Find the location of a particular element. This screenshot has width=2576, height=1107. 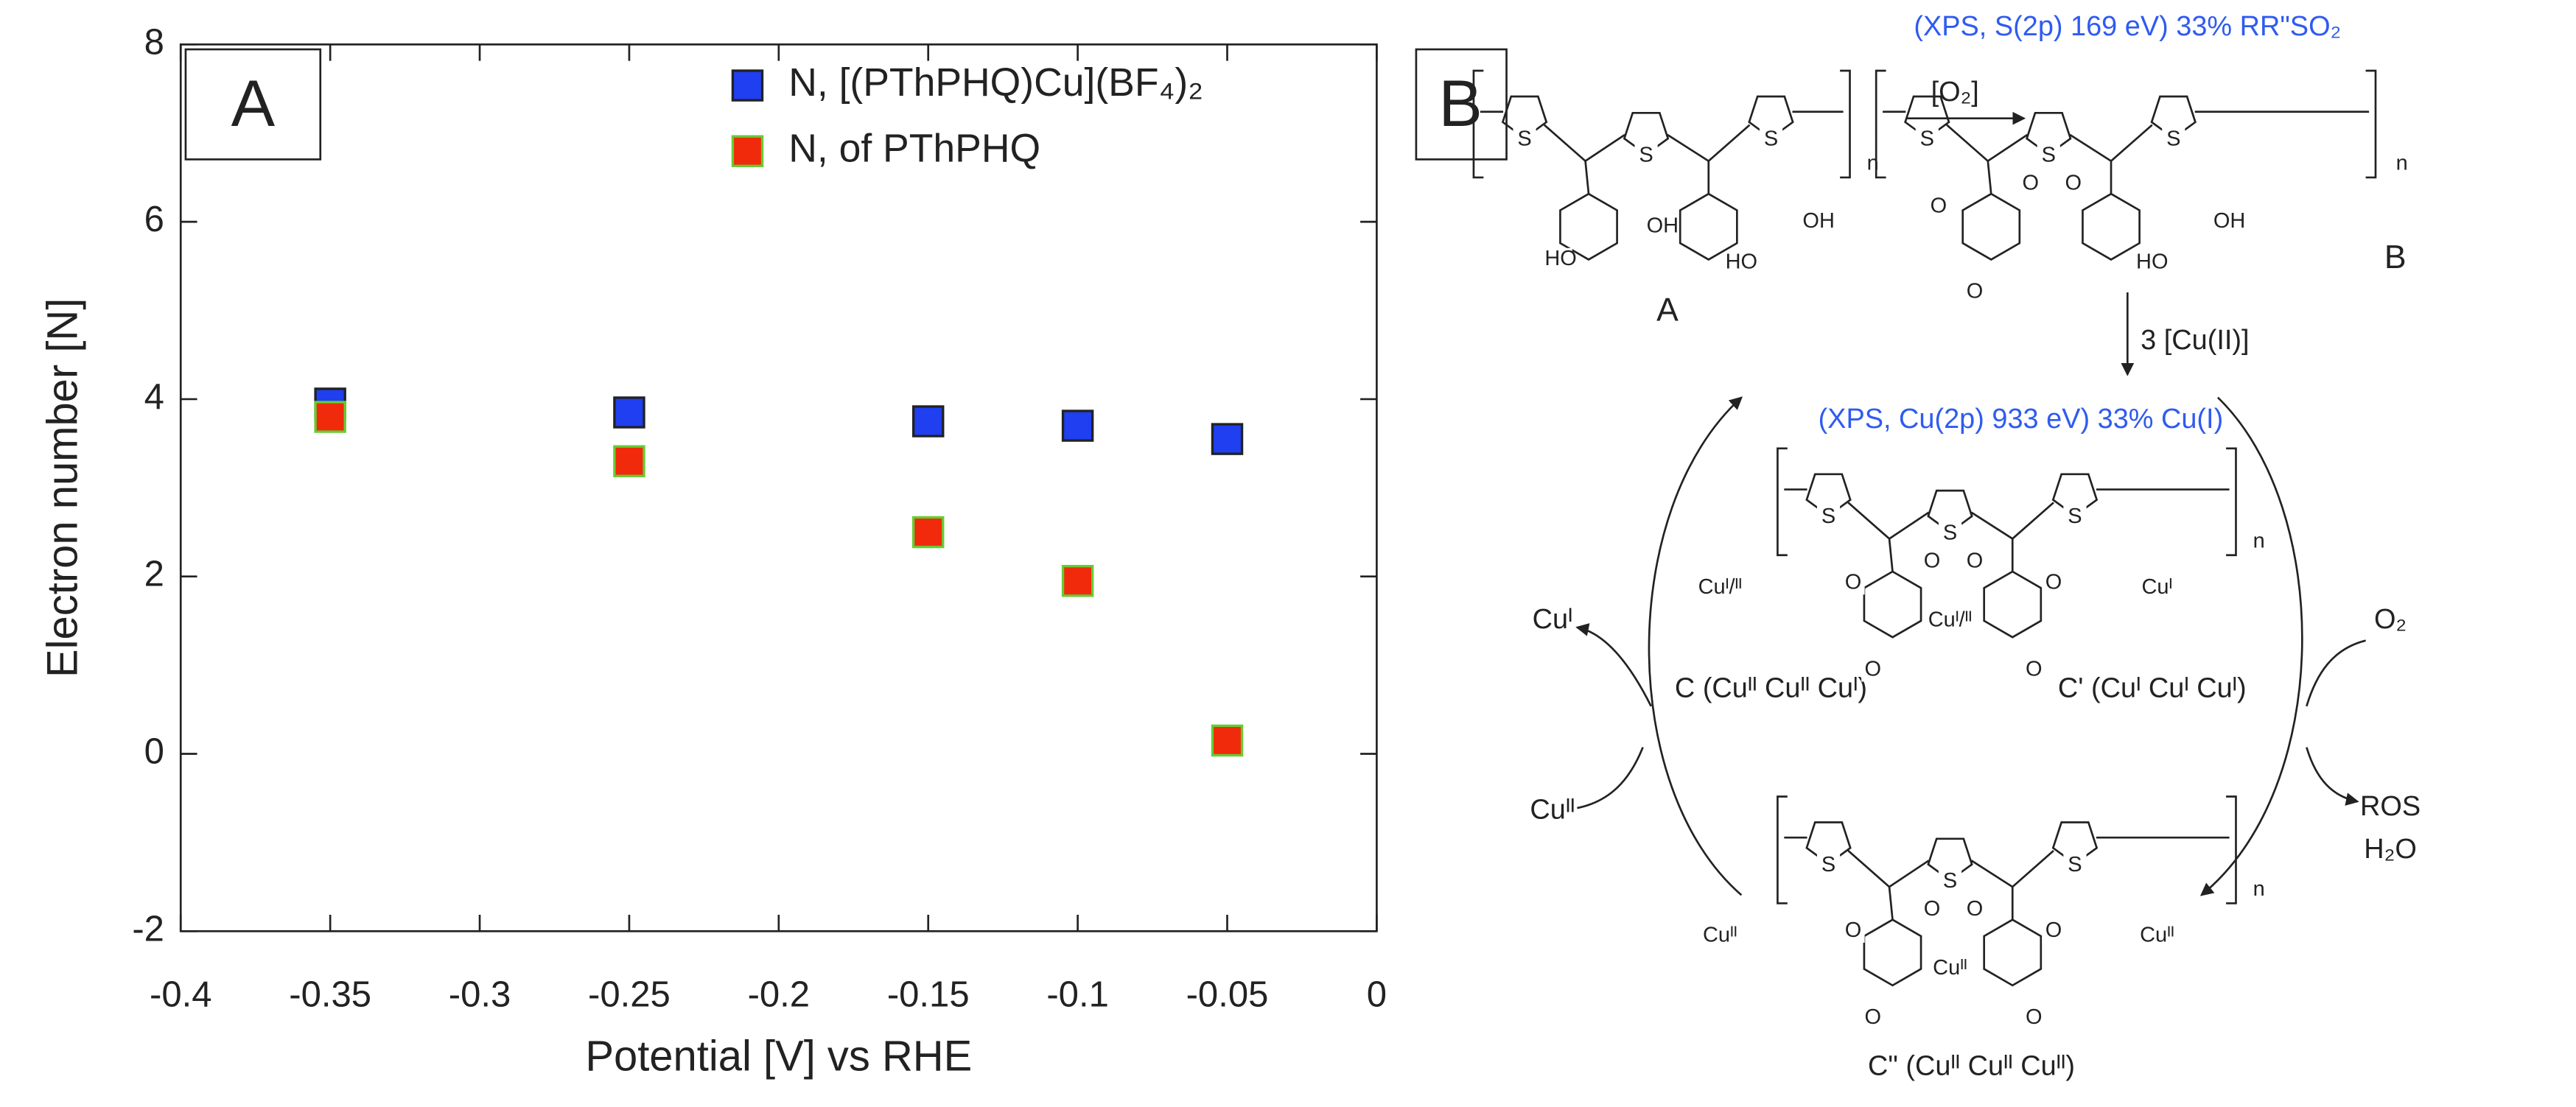

x-tick-label: -0.2 is located at coordinates (779, 994).